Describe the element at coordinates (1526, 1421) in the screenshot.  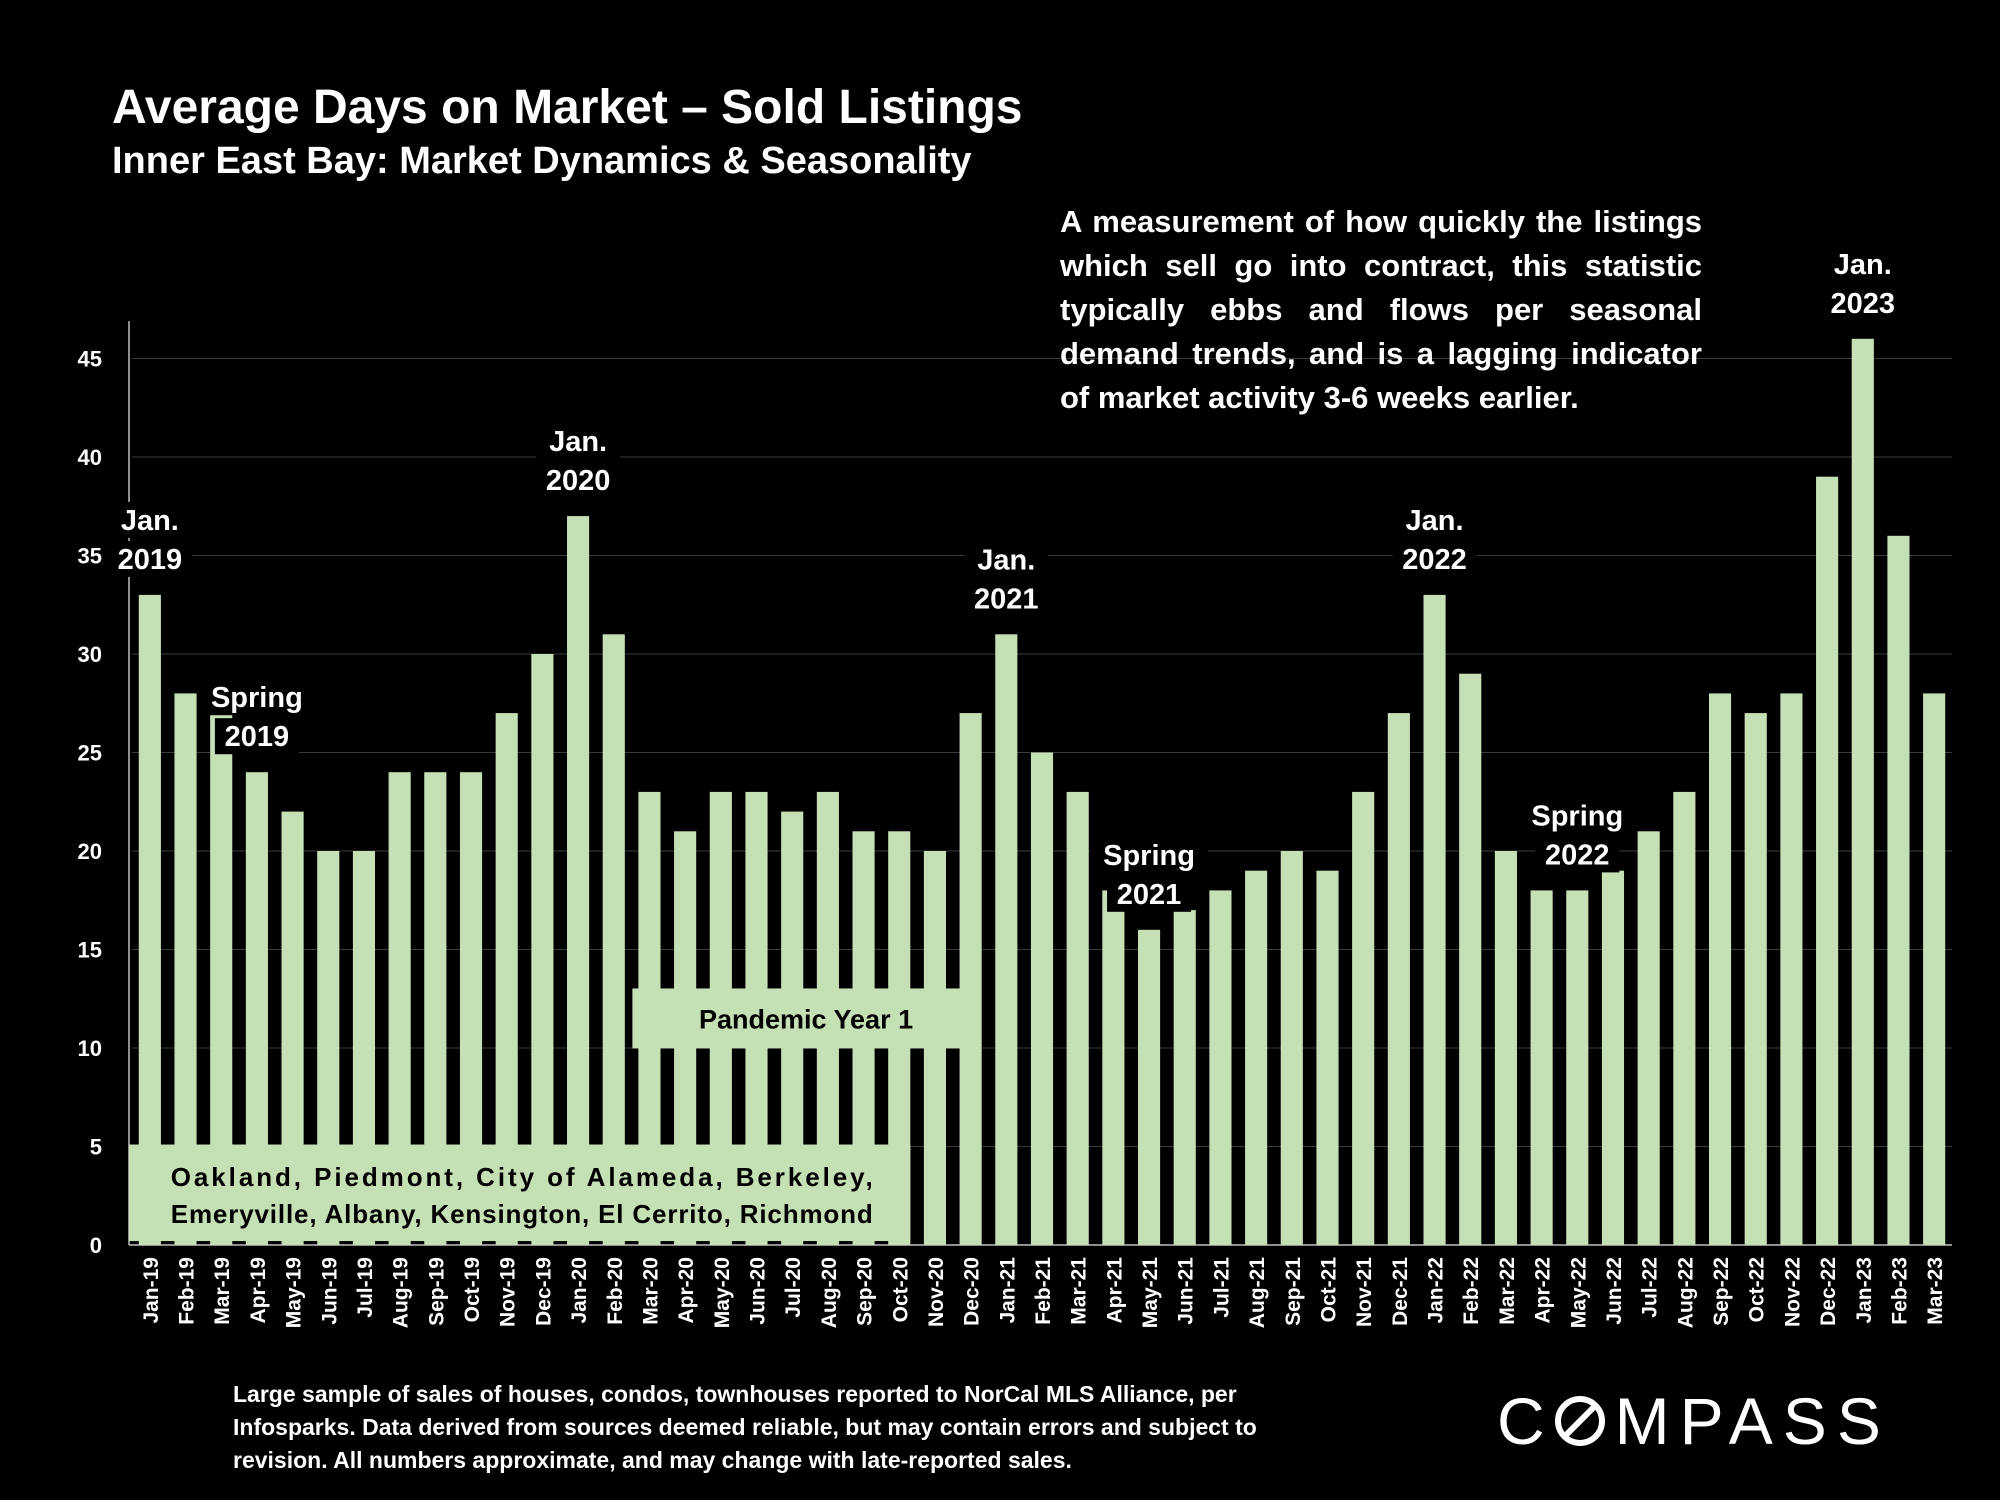
I see `logo-letter-c: C` at that location.